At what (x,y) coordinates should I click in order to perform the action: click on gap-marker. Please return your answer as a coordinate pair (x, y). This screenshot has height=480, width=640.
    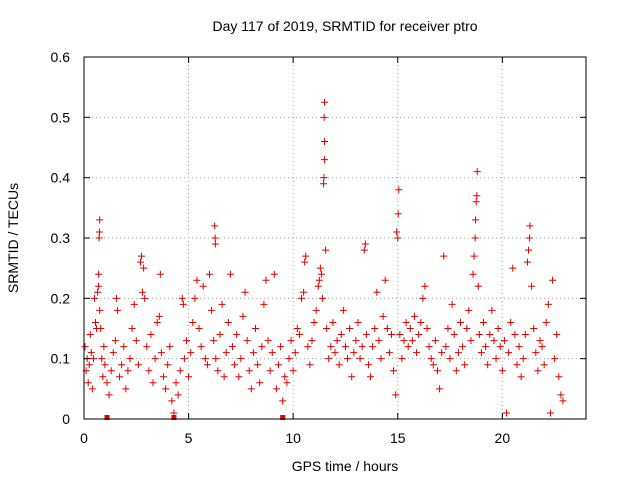
    Looking at the image, I should click on (107, 417).